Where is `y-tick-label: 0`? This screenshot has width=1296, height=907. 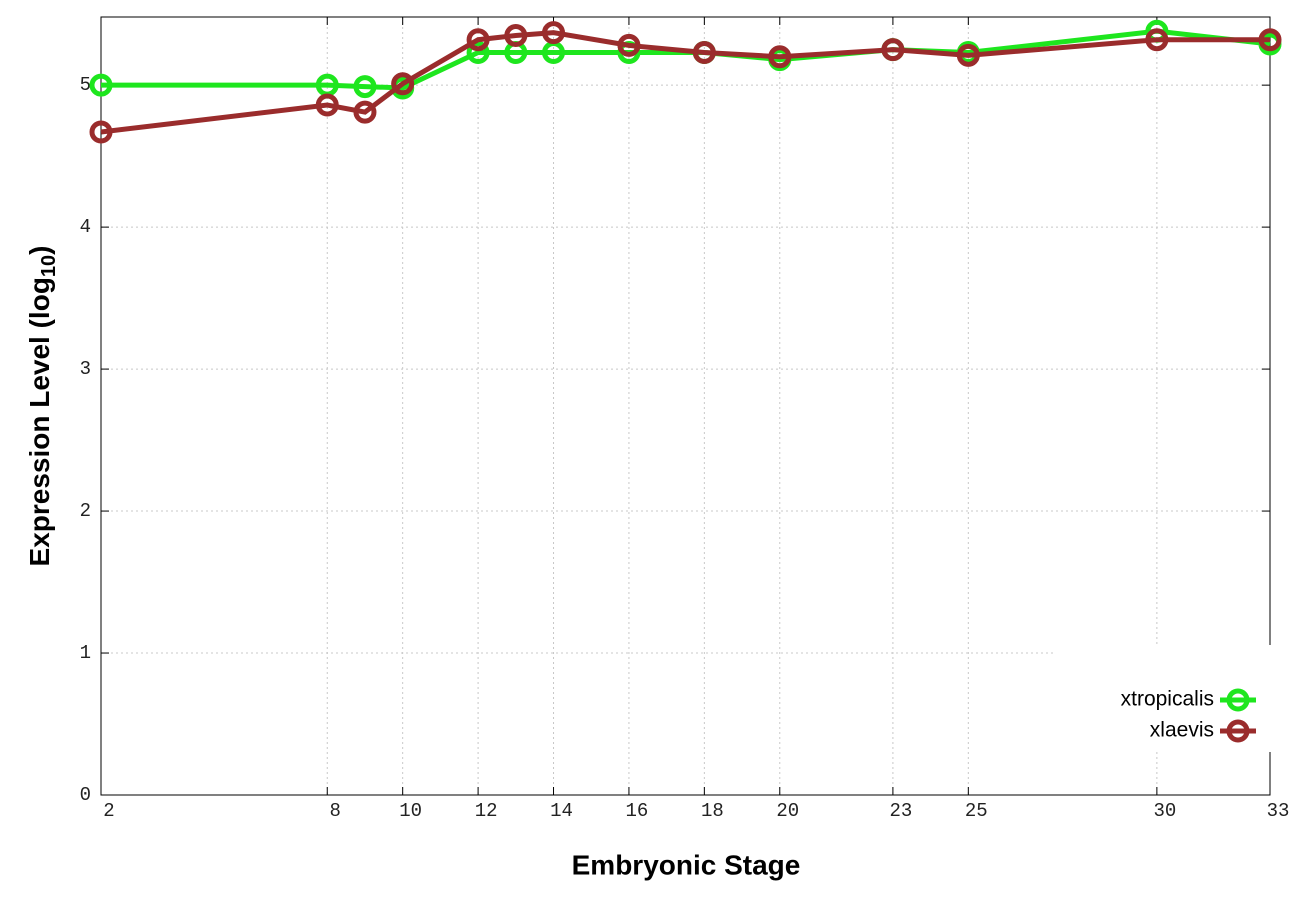 y-tick-label: 0 is located at coordinates (85, 795).